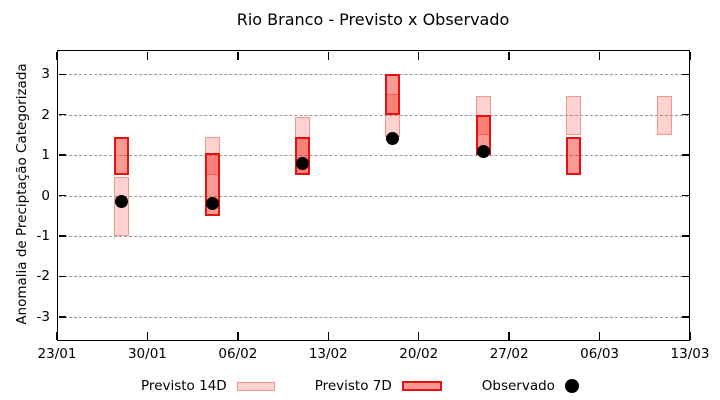 The height and width of the screenshot is (400, 720). I want to click on legend-label-previsto-14d: Previsto 14D, so click(184, 386).